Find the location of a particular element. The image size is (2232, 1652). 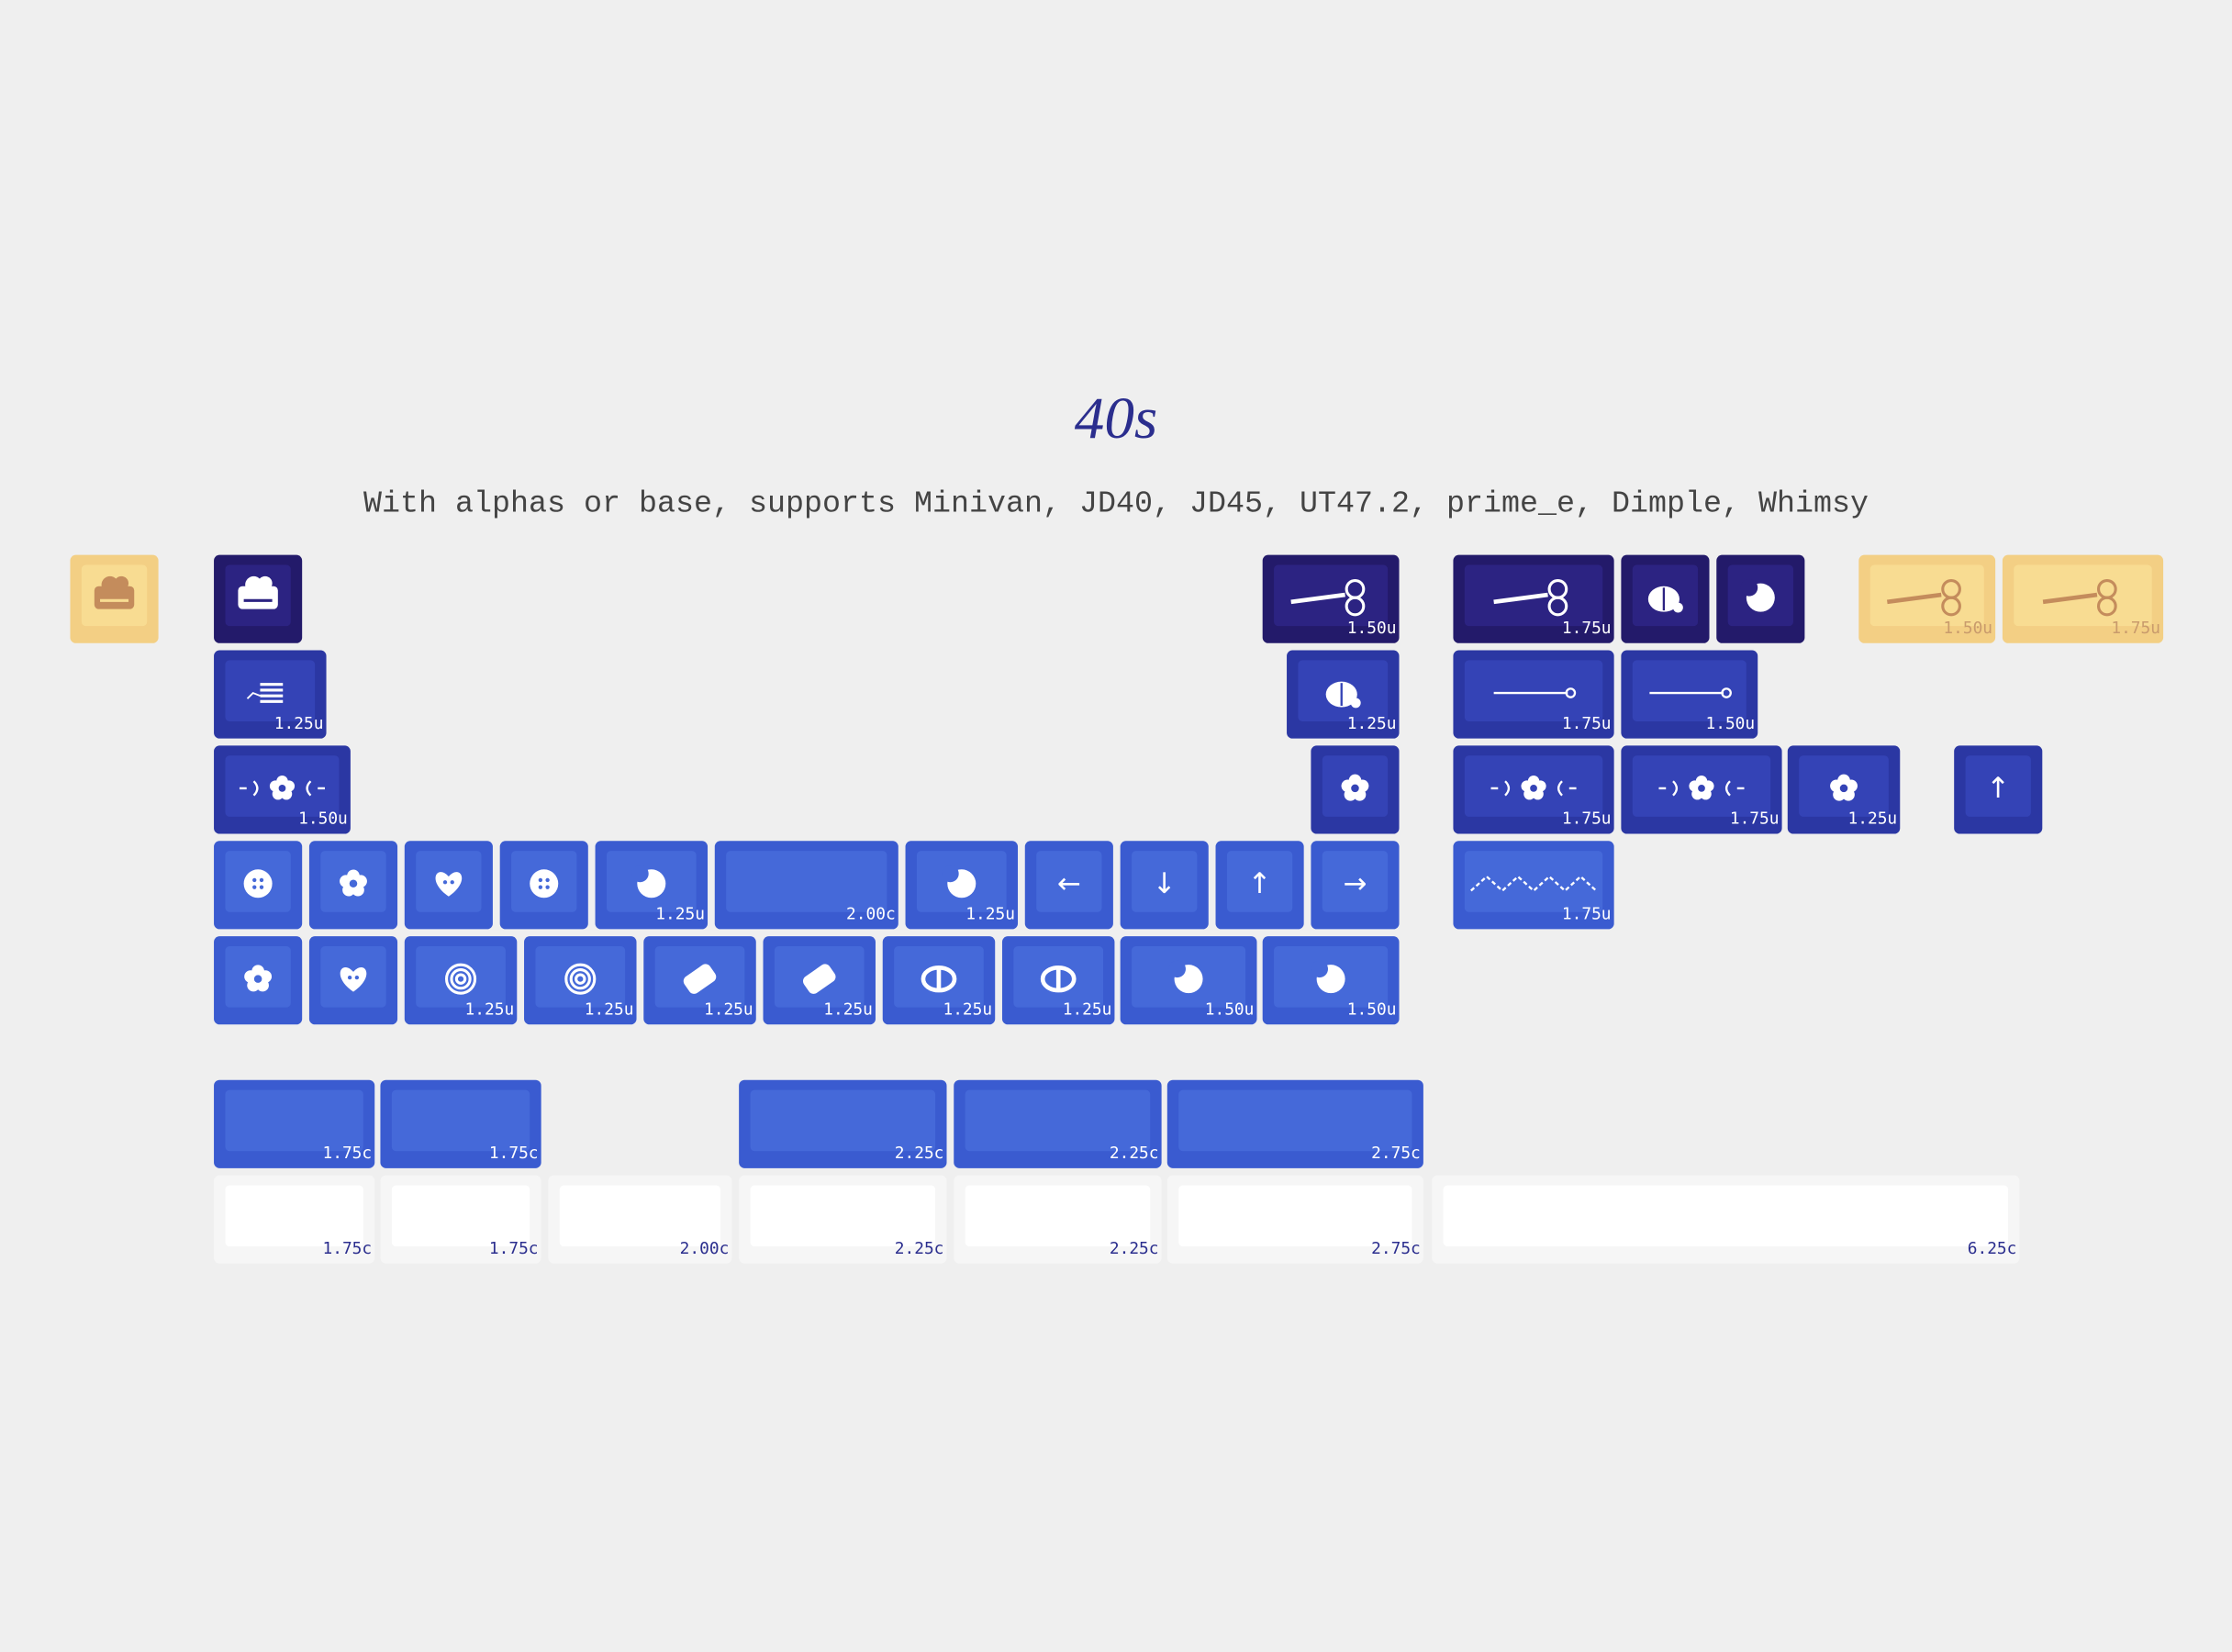

keycap: ← is located at coordinates (1069, 885).